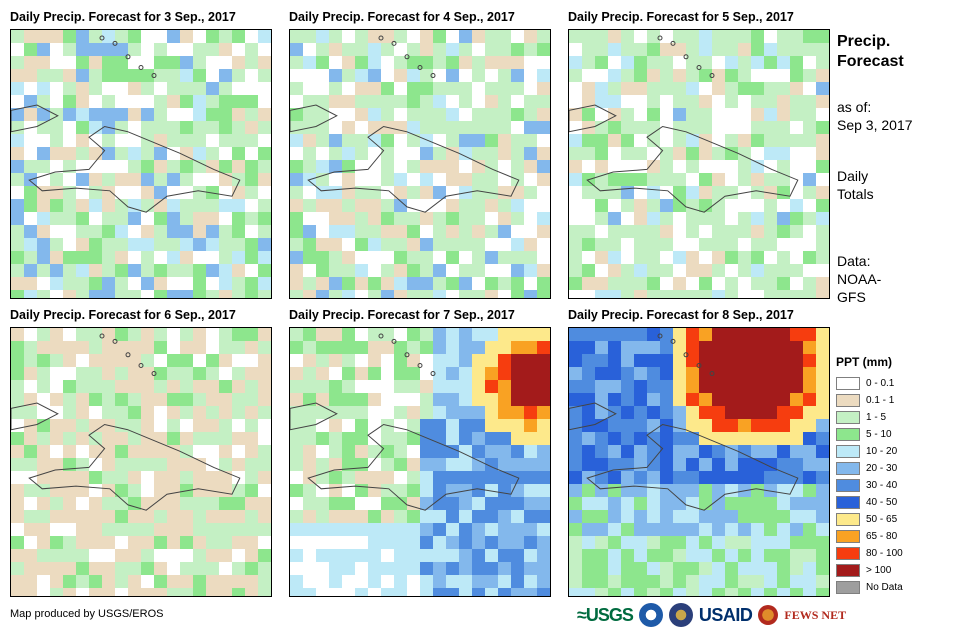 This screenshot has height=635, width=970. I want to click on legend-item: 5 - 10, so click(901, 434).